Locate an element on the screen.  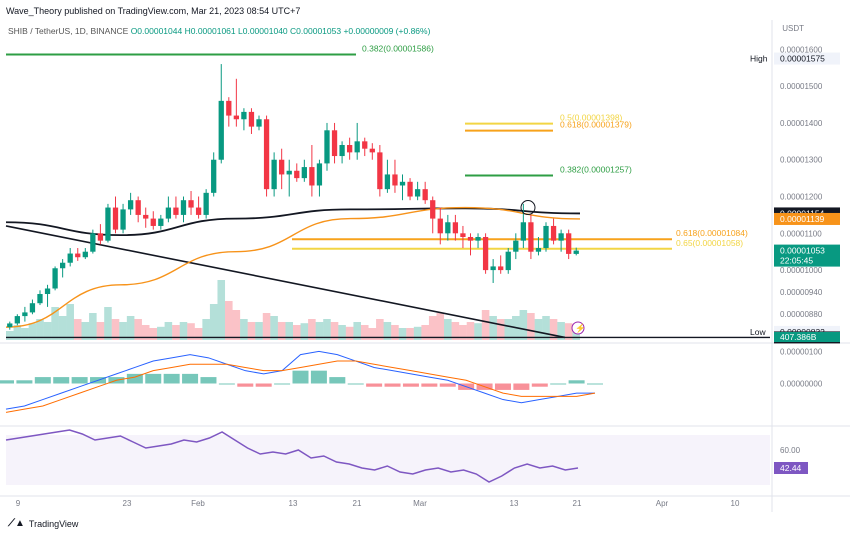
date-tick-label: 13 is located at coordinates (293, 503).